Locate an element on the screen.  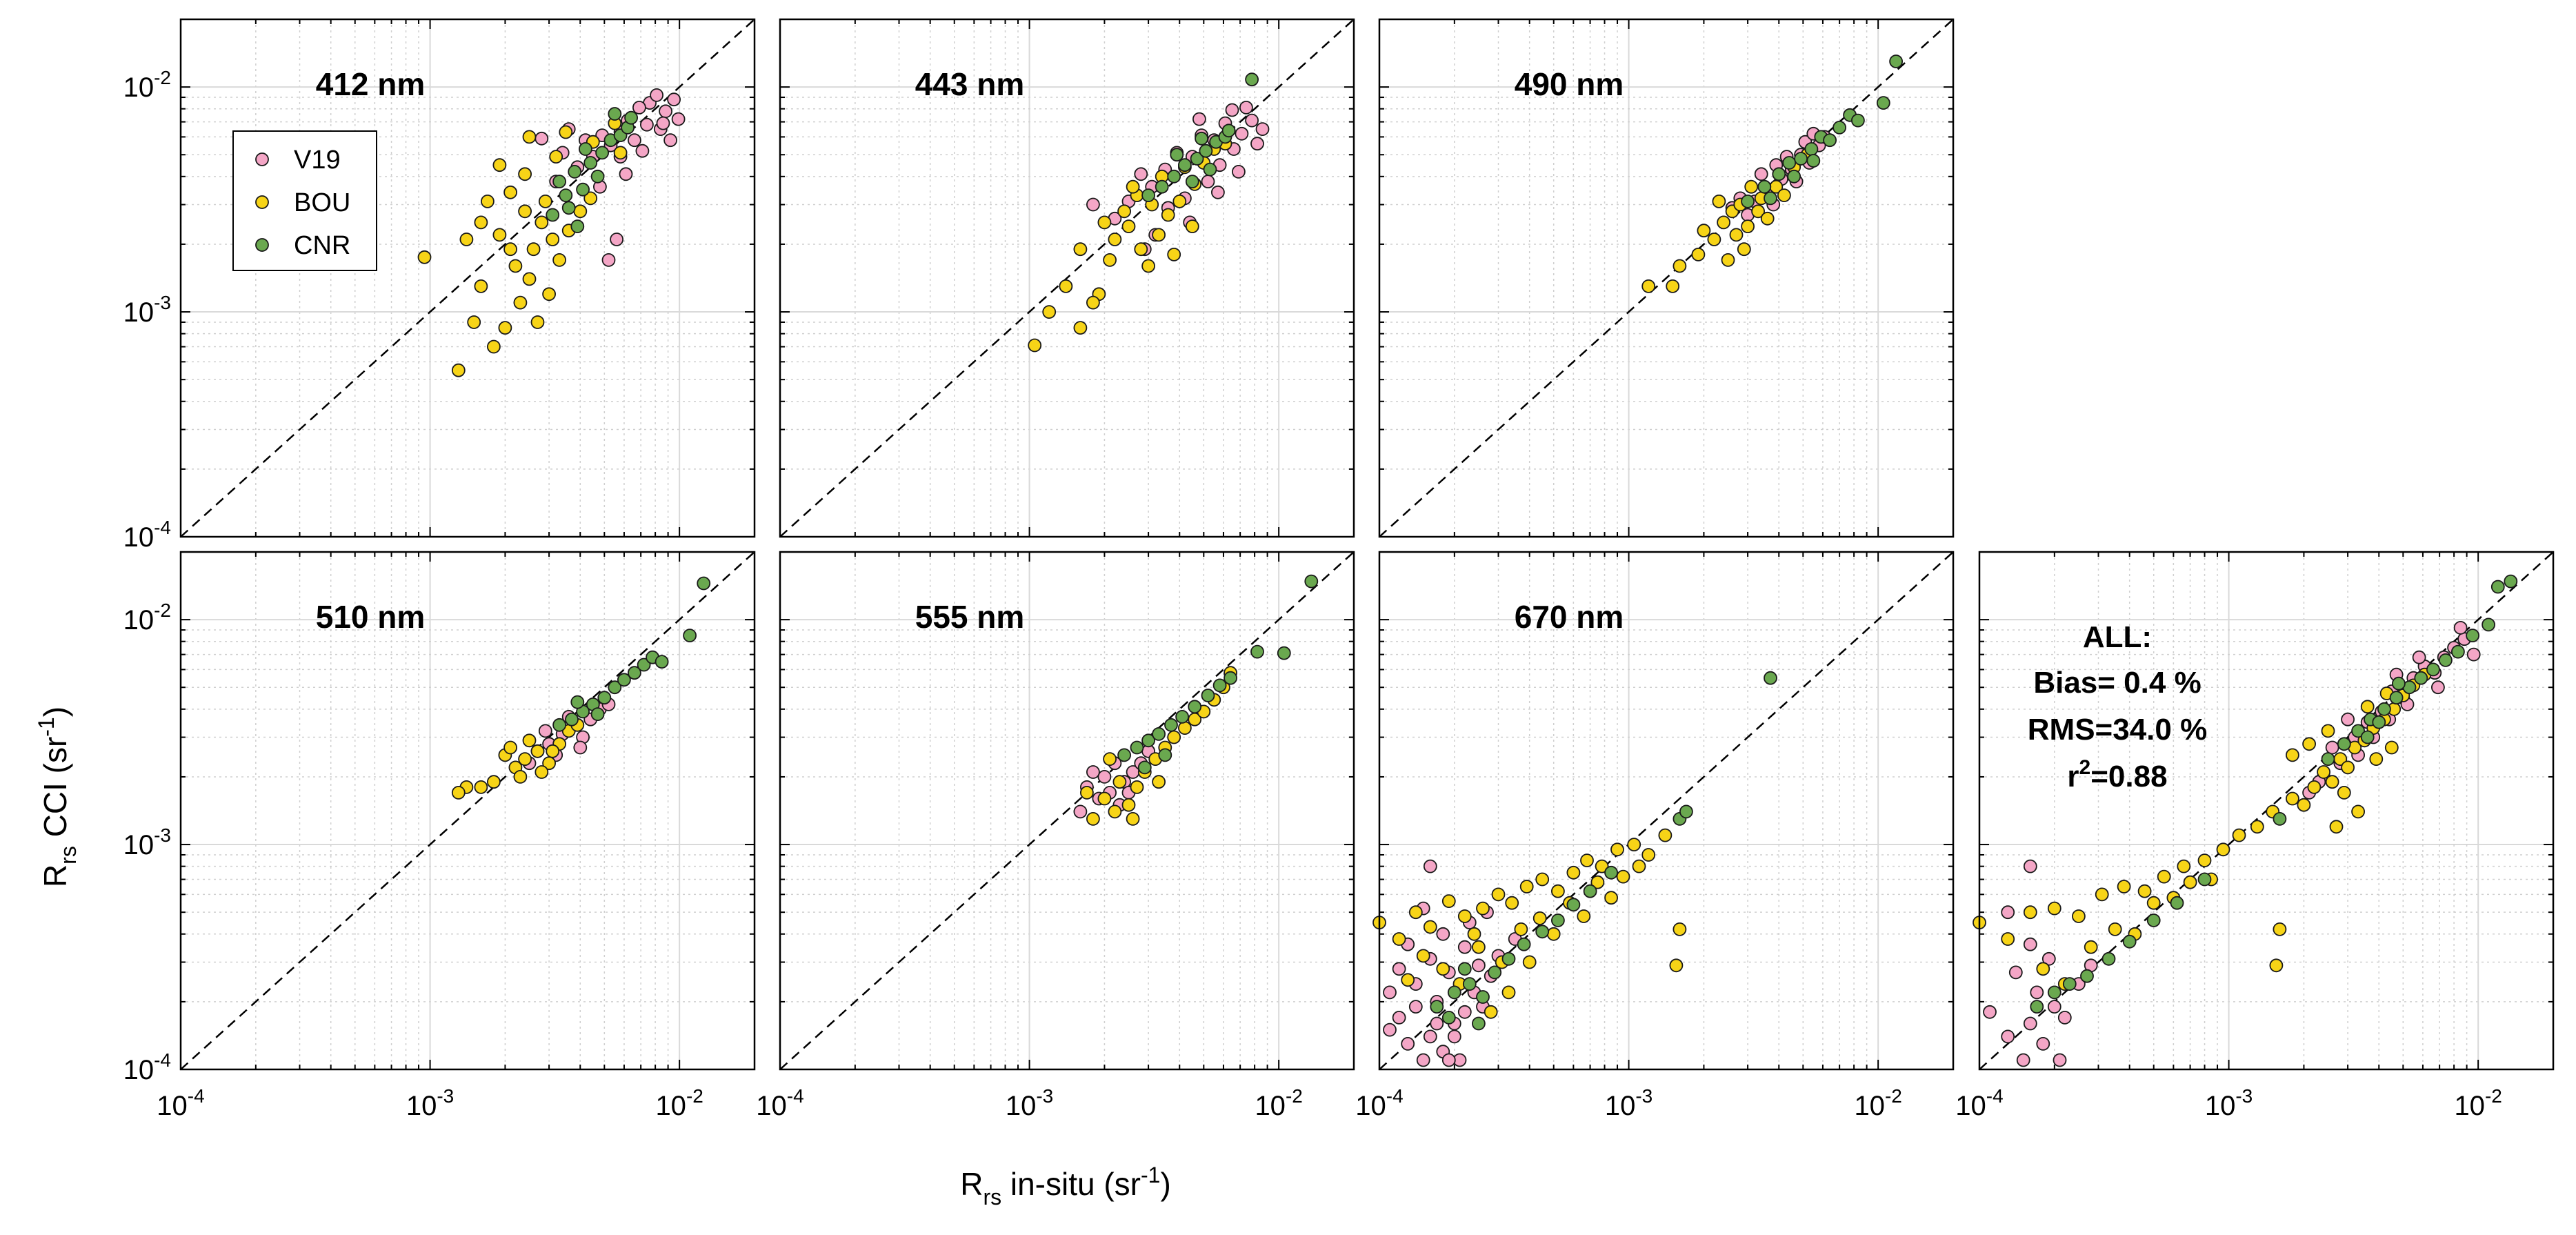
legend-marker-v19 is located at coordinates (262, 159).